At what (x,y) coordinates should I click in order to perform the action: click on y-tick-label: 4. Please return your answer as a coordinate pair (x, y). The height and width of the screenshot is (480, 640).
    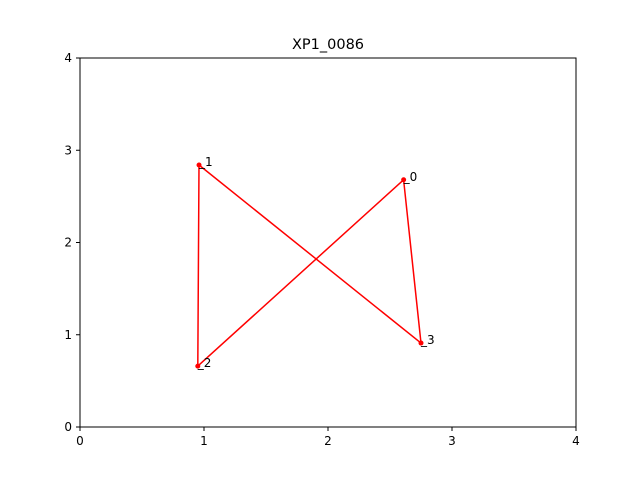
    Looking at the image, I should click on (68, 58).